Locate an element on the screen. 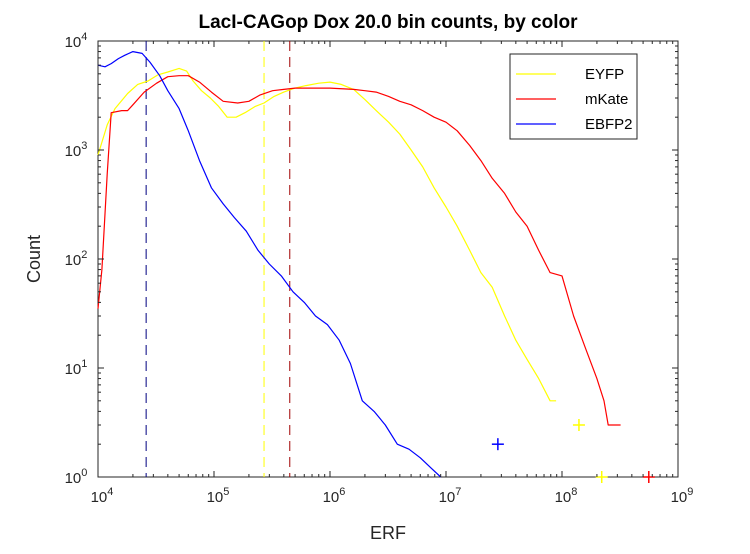  legend-box is located at coordinates (573, 96).